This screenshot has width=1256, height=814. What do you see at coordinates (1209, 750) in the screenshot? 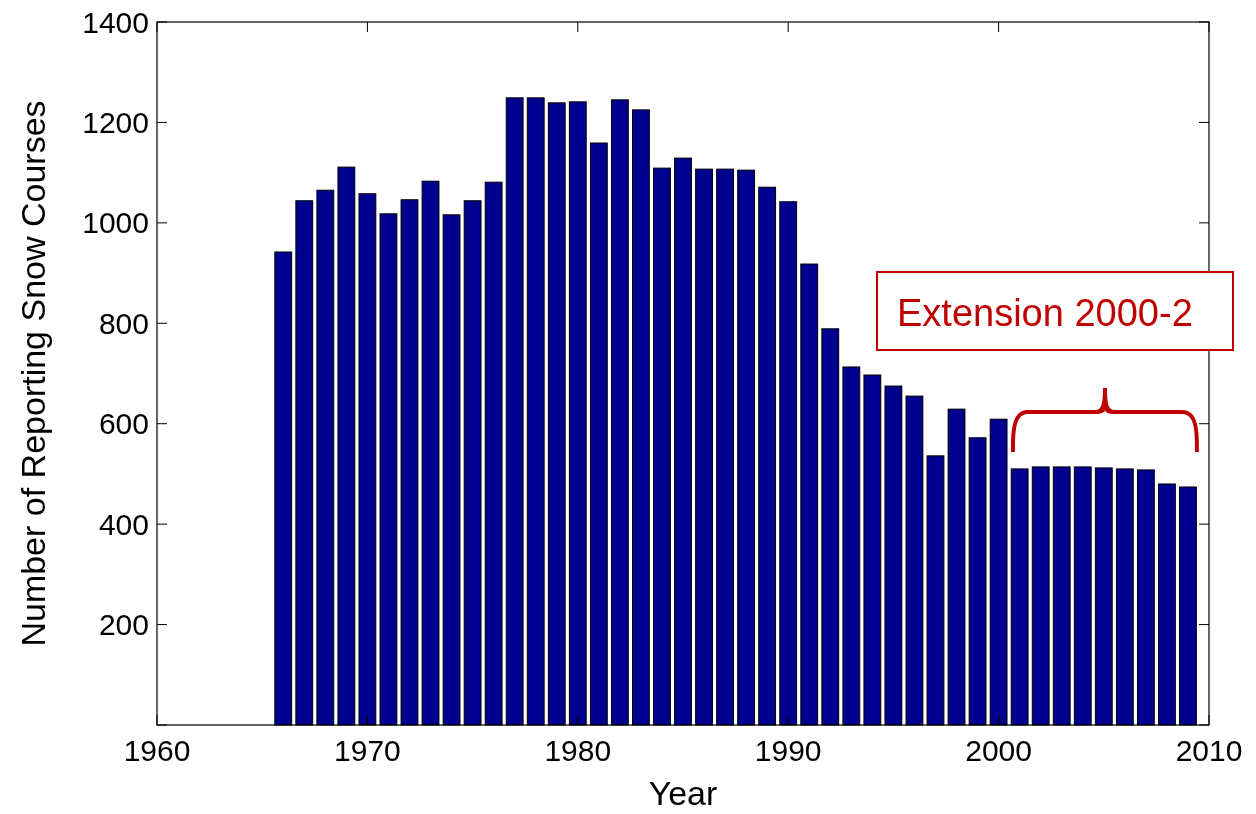
I see `x-tick-label: 2010` at bounding box center [1209, 750].